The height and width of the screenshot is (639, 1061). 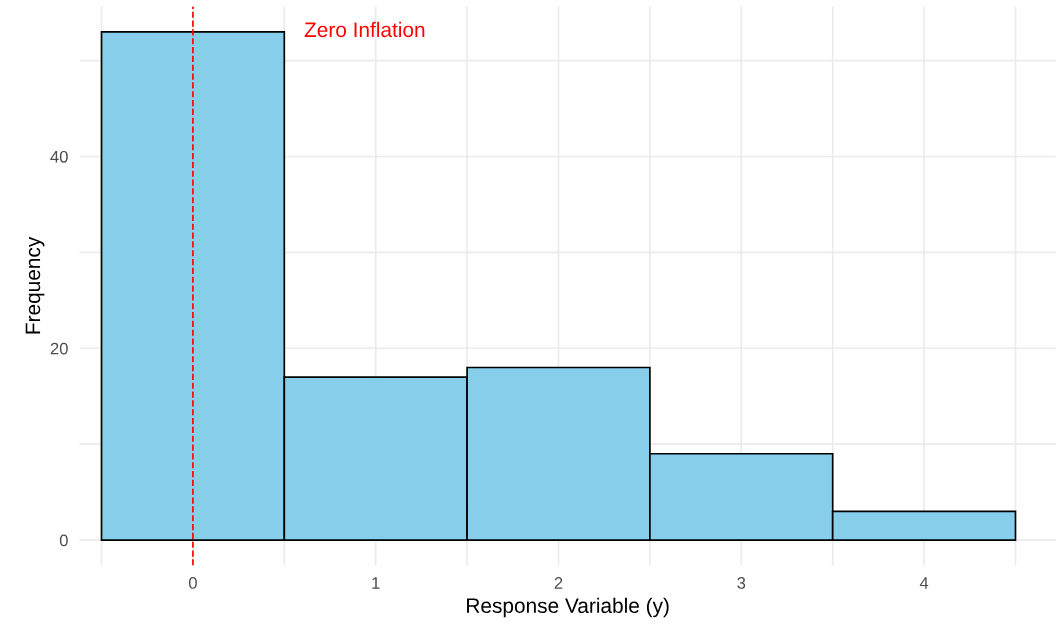 I want to click on annotation: Zero Inflation, so click(x=364, y=29).